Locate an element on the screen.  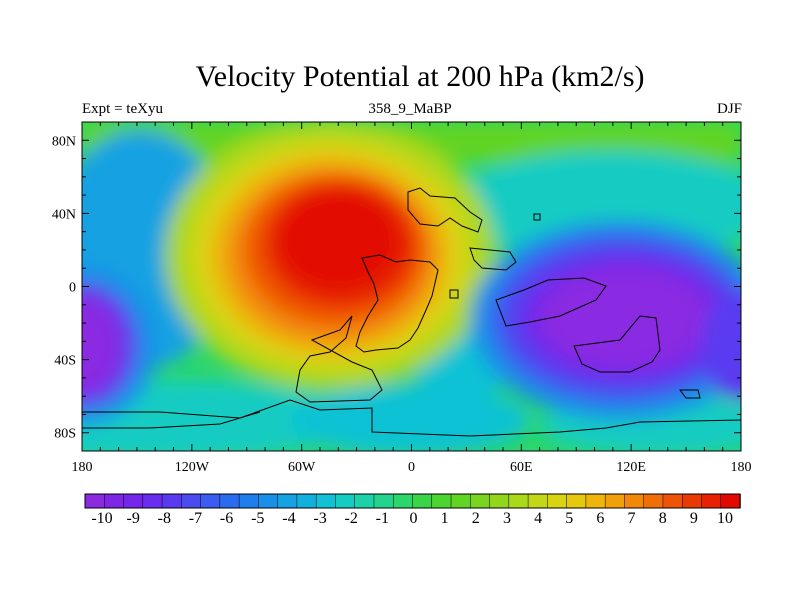
colorbar: -10 -9 -8 -7 -6 -5 -4 -3 -2 -1 0 1 2 3 4 5 6 7 8 9 10 is located at coordinates (412, 510).